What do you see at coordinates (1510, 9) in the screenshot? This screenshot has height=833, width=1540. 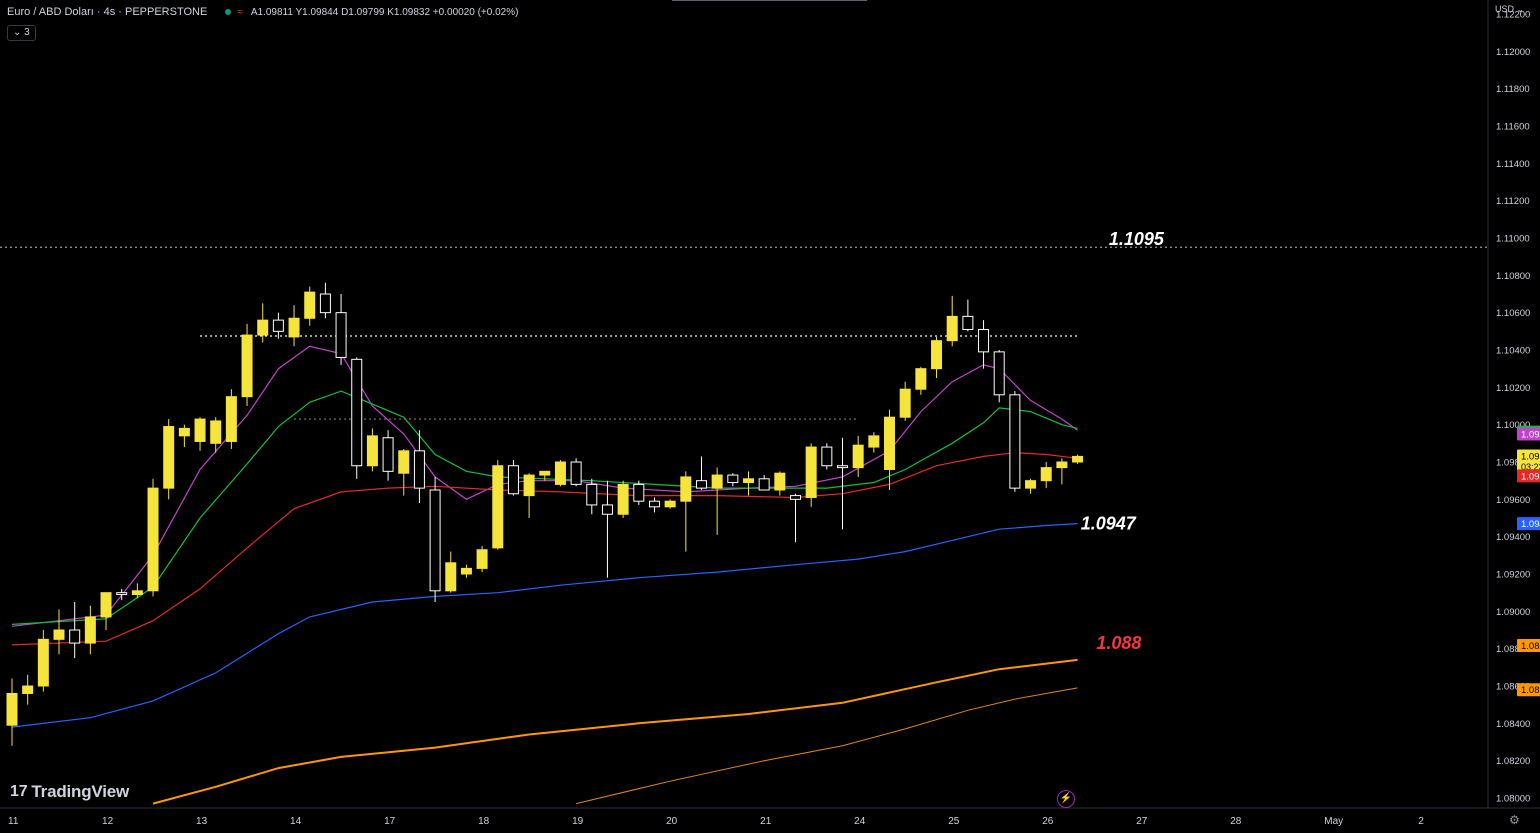 I see `currency-selector: USD ⌄` at bounding box center [1510, 9].